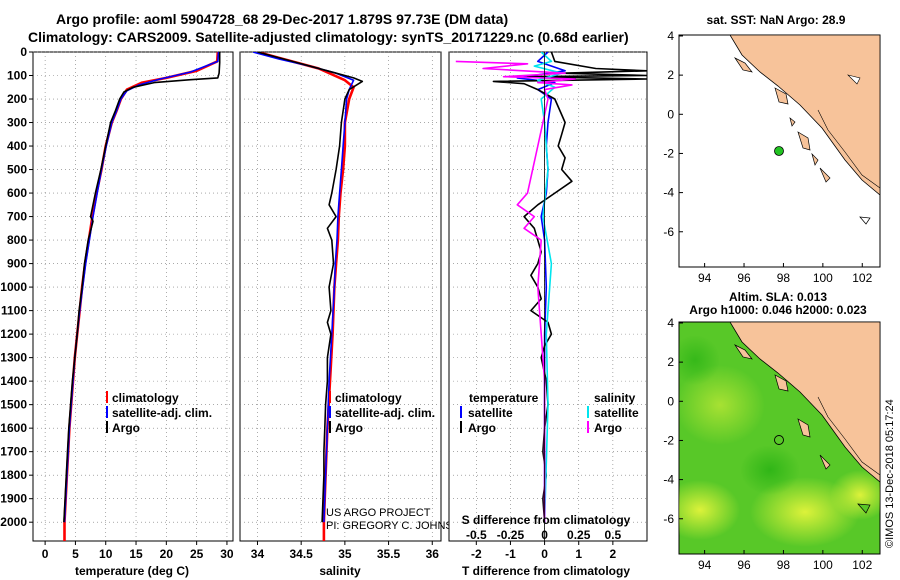  I want to click on sst-map-title: sat. SST: NaN Argo: 28.9, so click(776, 20).